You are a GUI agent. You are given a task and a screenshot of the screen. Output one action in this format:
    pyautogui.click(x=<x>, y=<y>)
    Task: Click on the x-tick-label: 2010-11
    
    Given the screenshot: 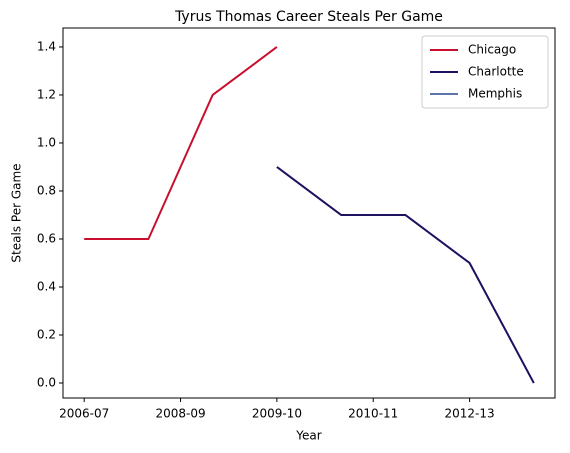 What is the action you would take?
    pyautogui.click(x=373, y=414)
    